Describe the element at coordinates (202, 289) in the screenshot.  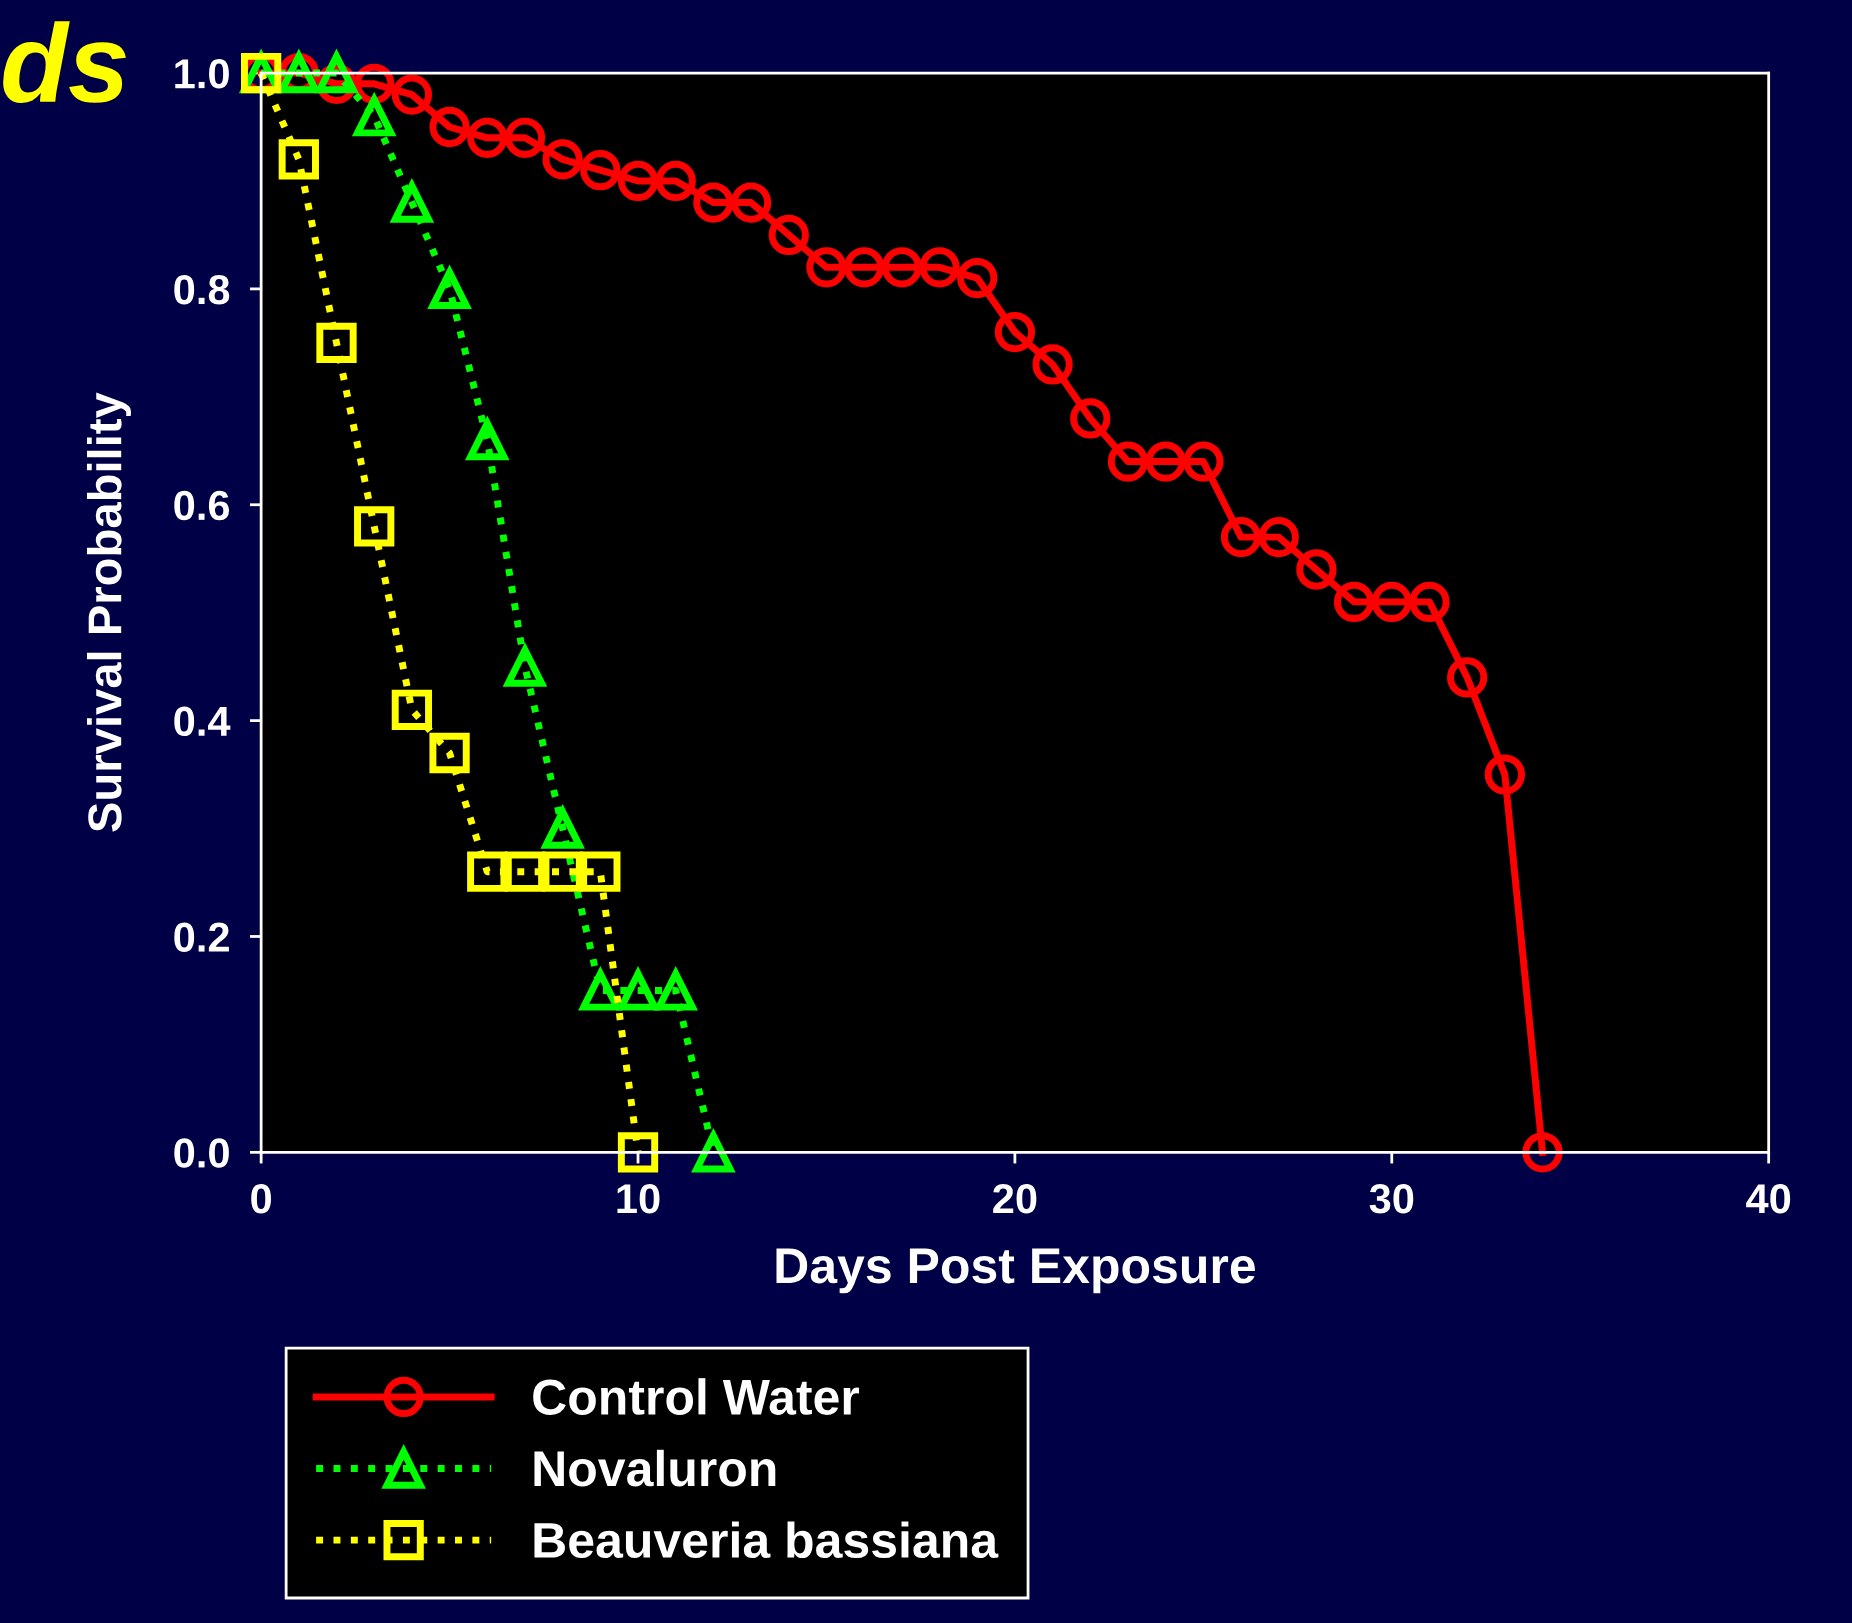
I see `y-tick-label: 0.8` at that location.